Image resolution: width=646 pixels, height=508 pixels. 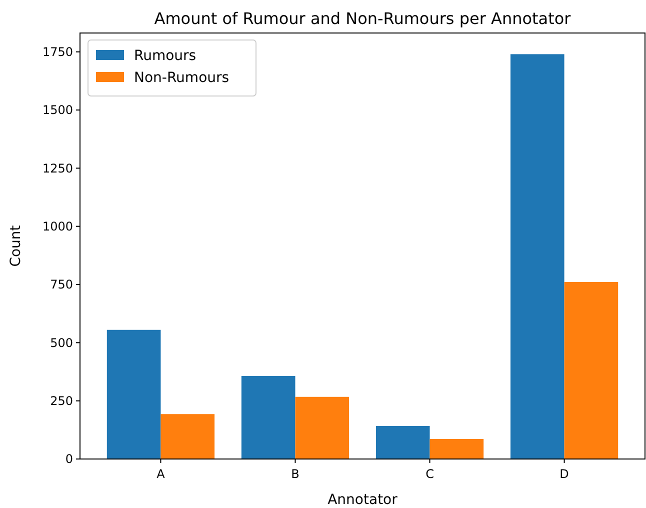 What do you see at coordinates (161, 474) in the screenshot?
I see `x-tick-label: A` at bounding box center [161, 474].